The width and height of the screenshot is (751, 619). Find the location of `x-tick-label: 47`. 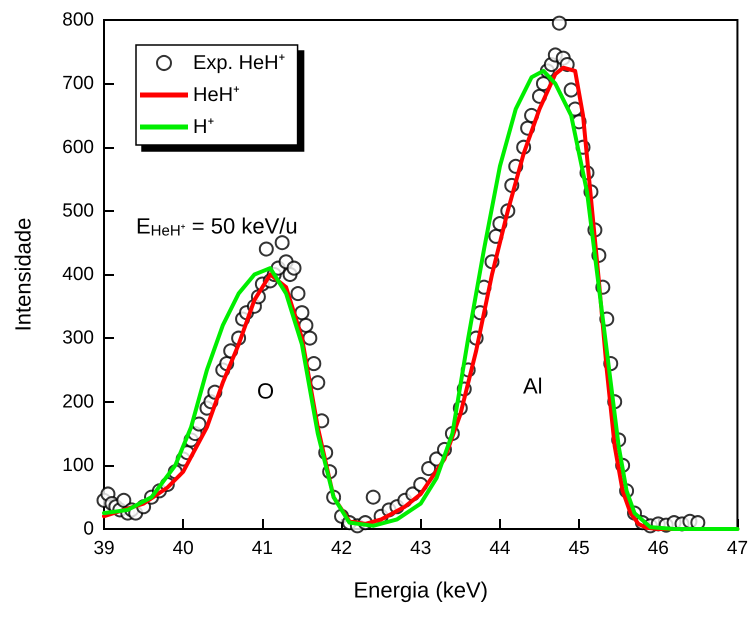

x-tick-label: 47 is located at coordinates (737, 548).